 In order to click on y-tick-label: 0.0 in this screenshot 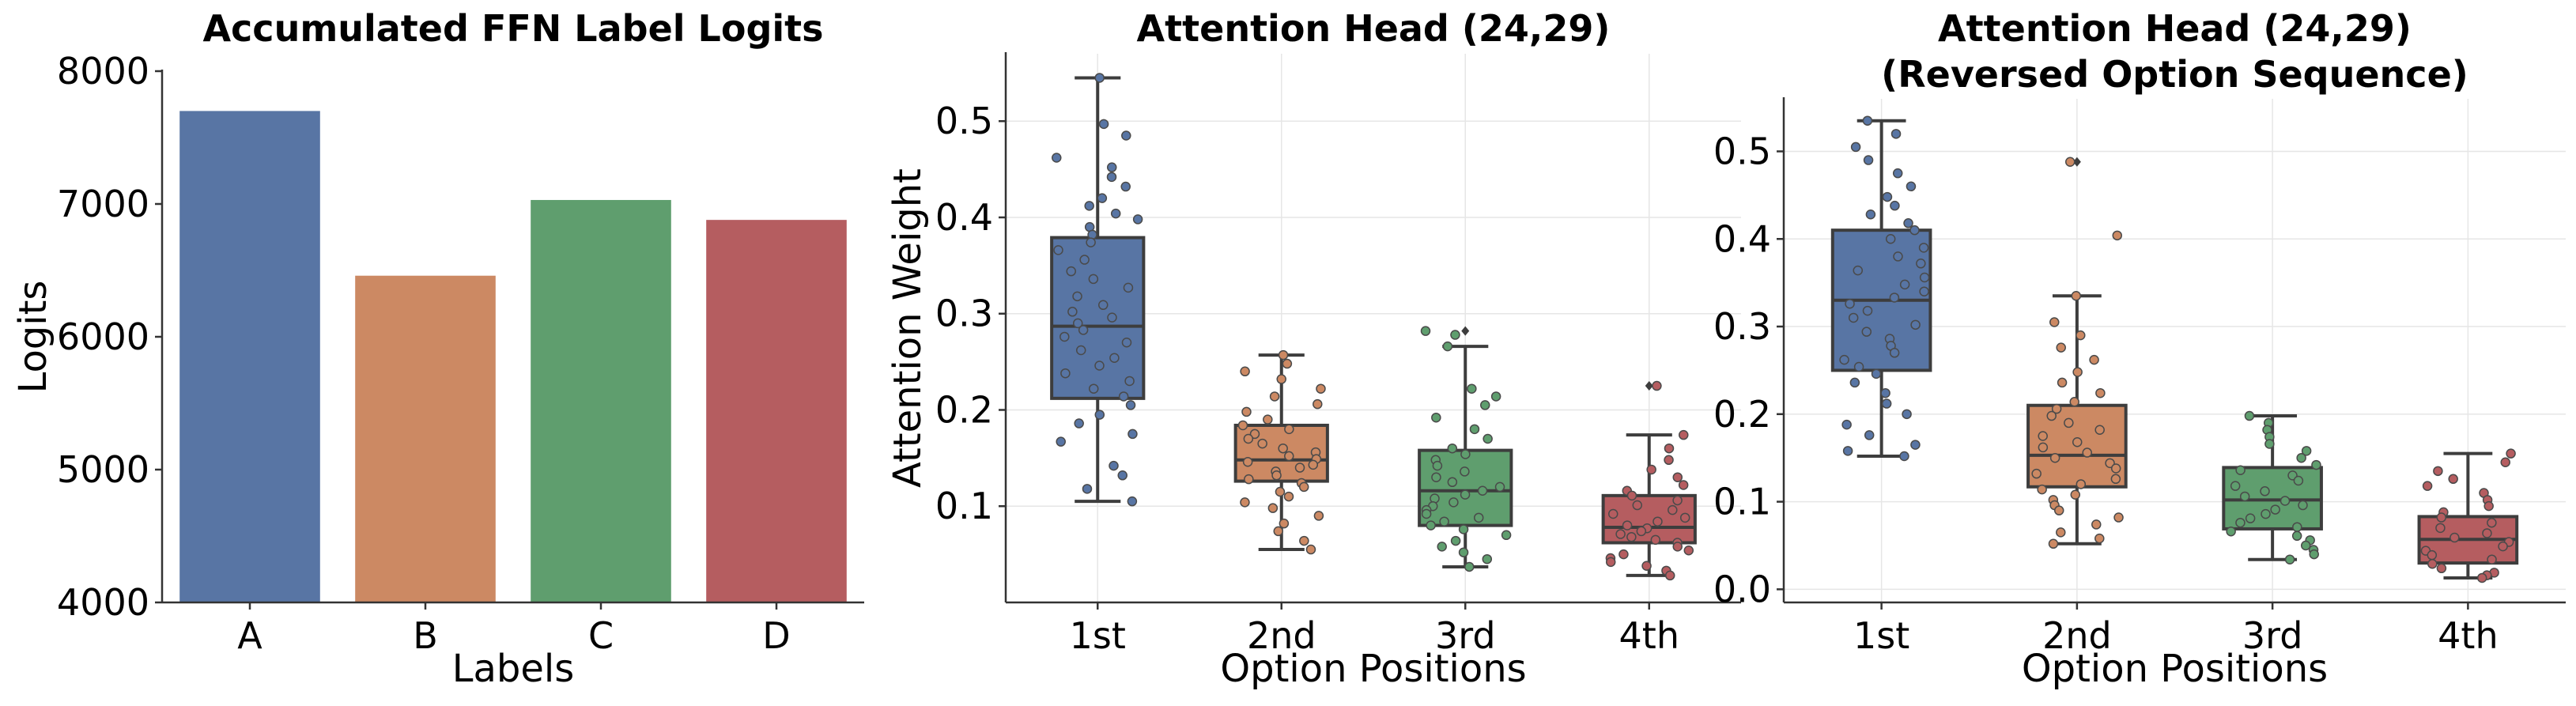, I will do `click(1742, 589)`.